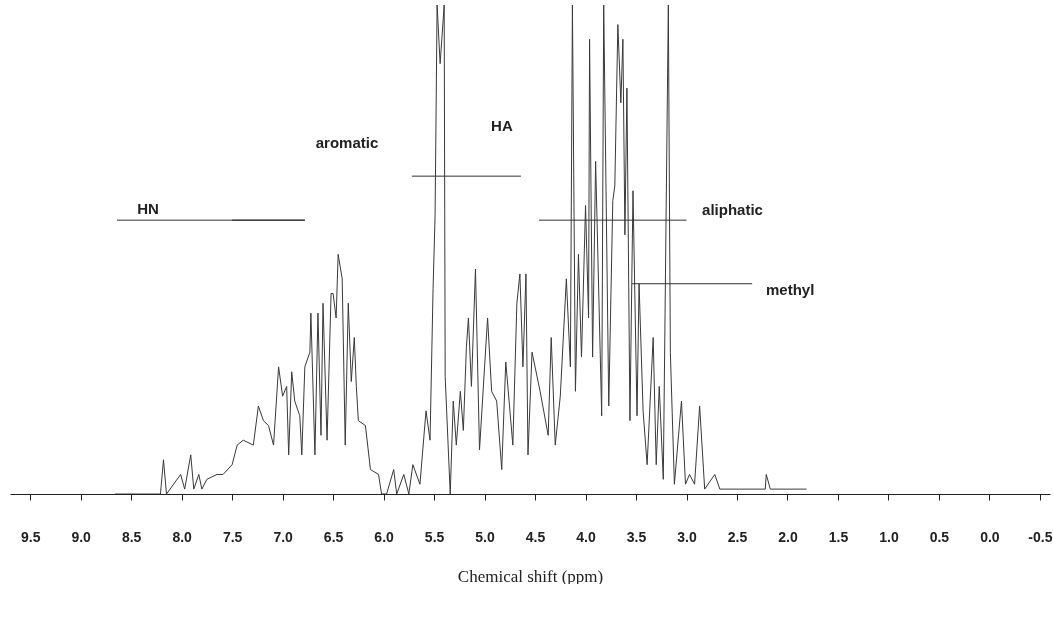  Describe the element at coordinates (283, 536) in the screenshot. I see `x-tick-label: 7.0` at that location.